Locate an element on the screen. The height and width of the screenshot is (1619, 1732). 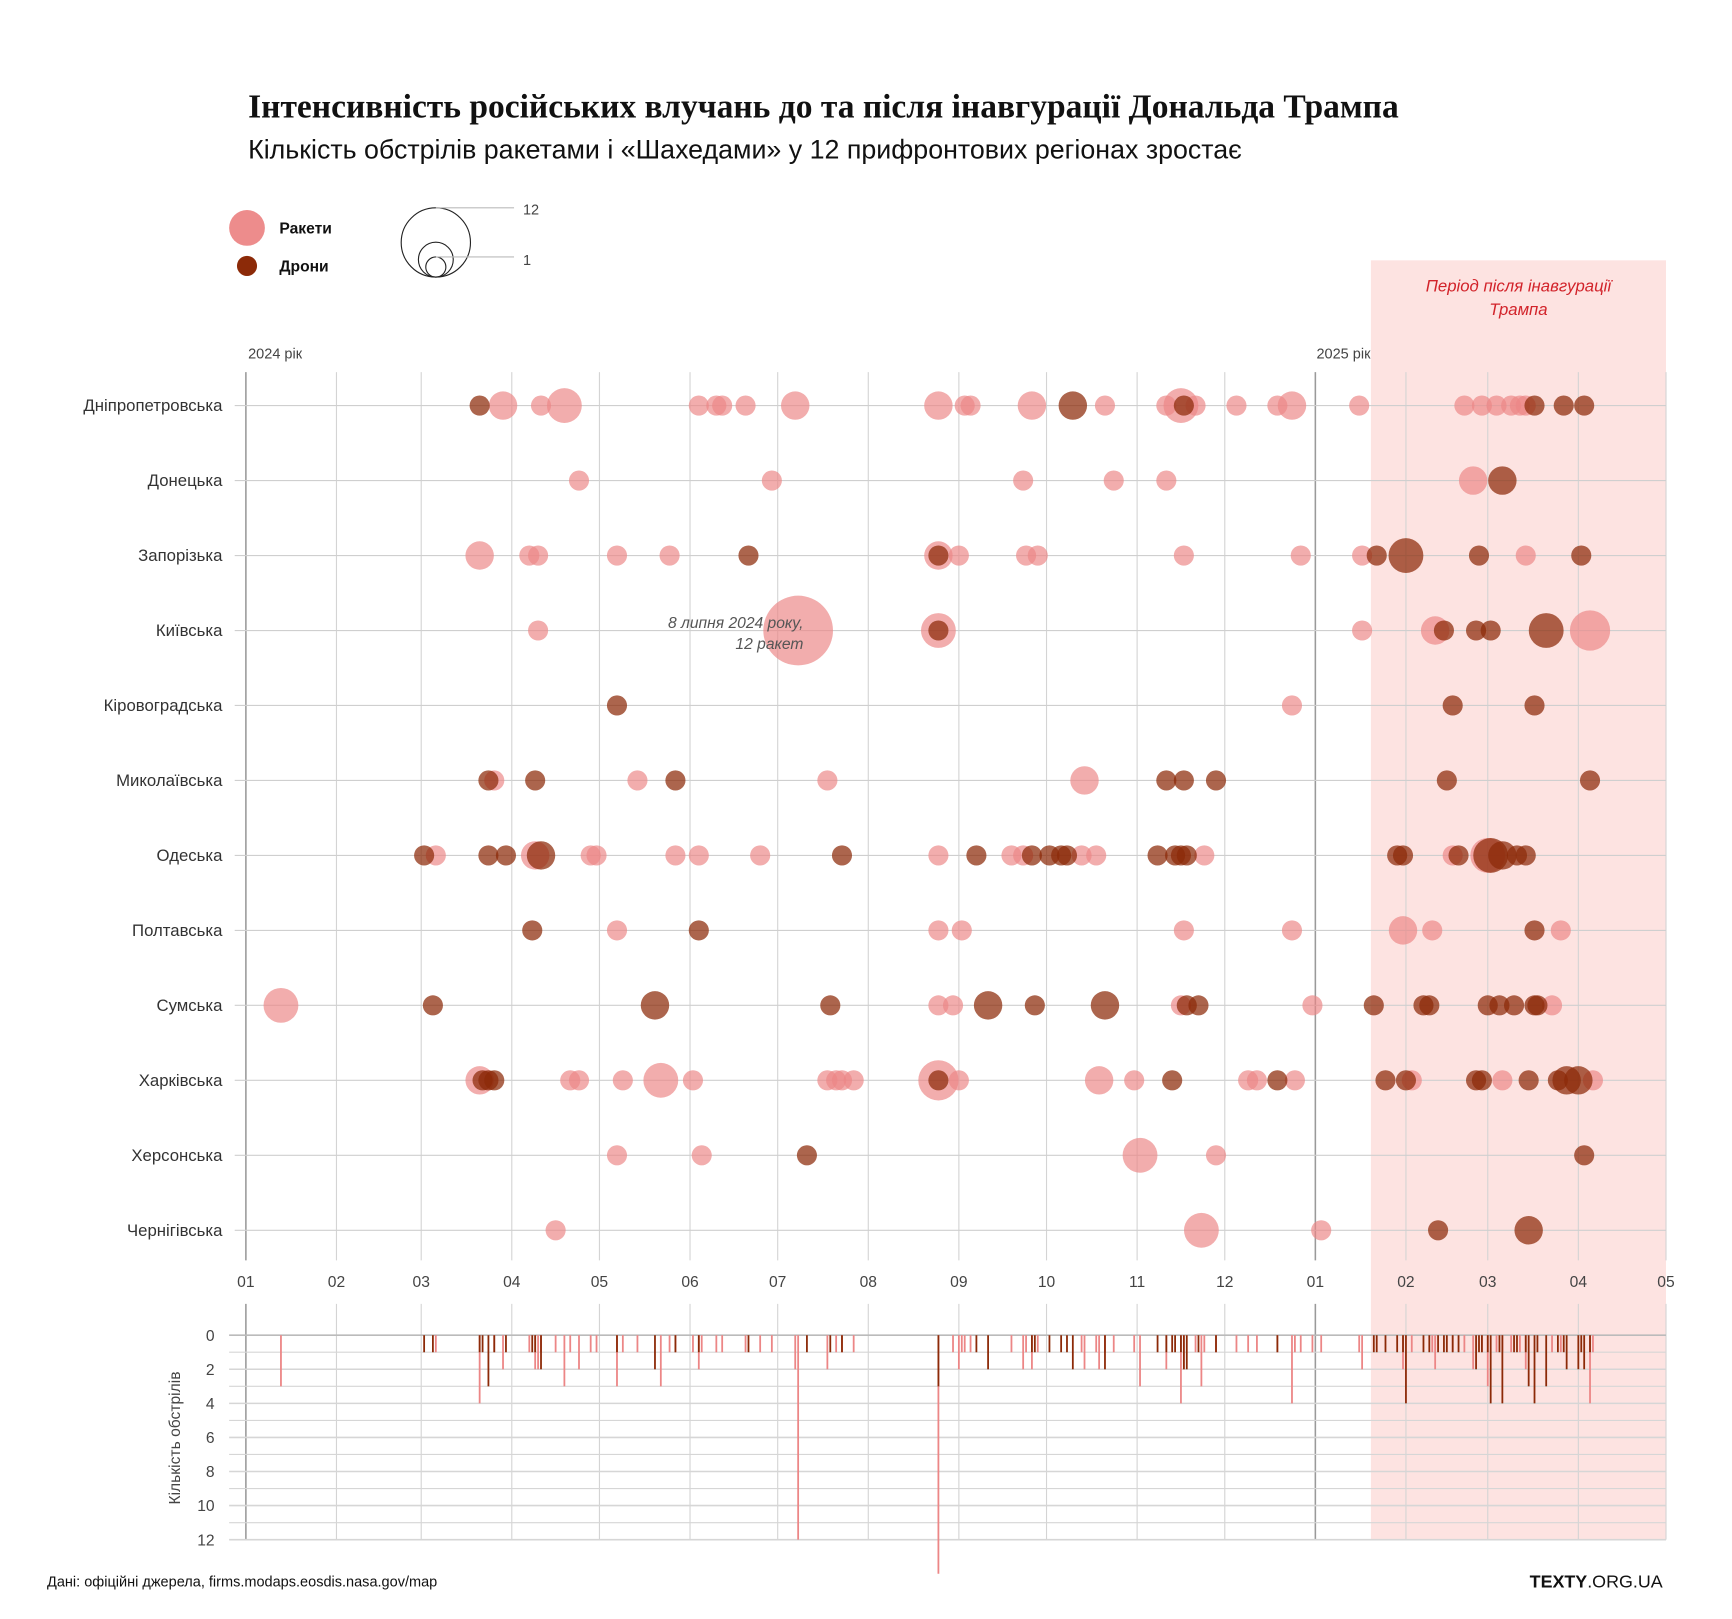
x-tick-label: 02 is located at coordinates (336, 1282).